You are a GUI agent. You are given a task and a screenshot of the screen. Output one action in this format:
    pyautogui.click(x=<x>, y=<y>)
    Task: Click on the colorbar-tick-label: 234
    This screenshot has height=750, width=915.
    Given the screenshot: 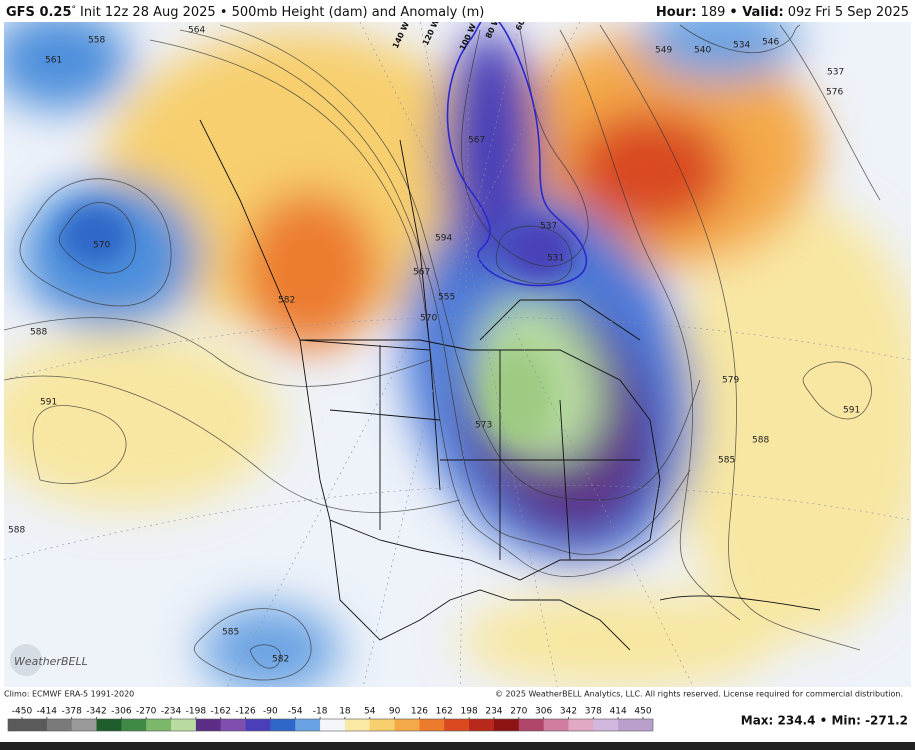 What is the action you would take?
    pyautogui.click(x=493, y=712)
    